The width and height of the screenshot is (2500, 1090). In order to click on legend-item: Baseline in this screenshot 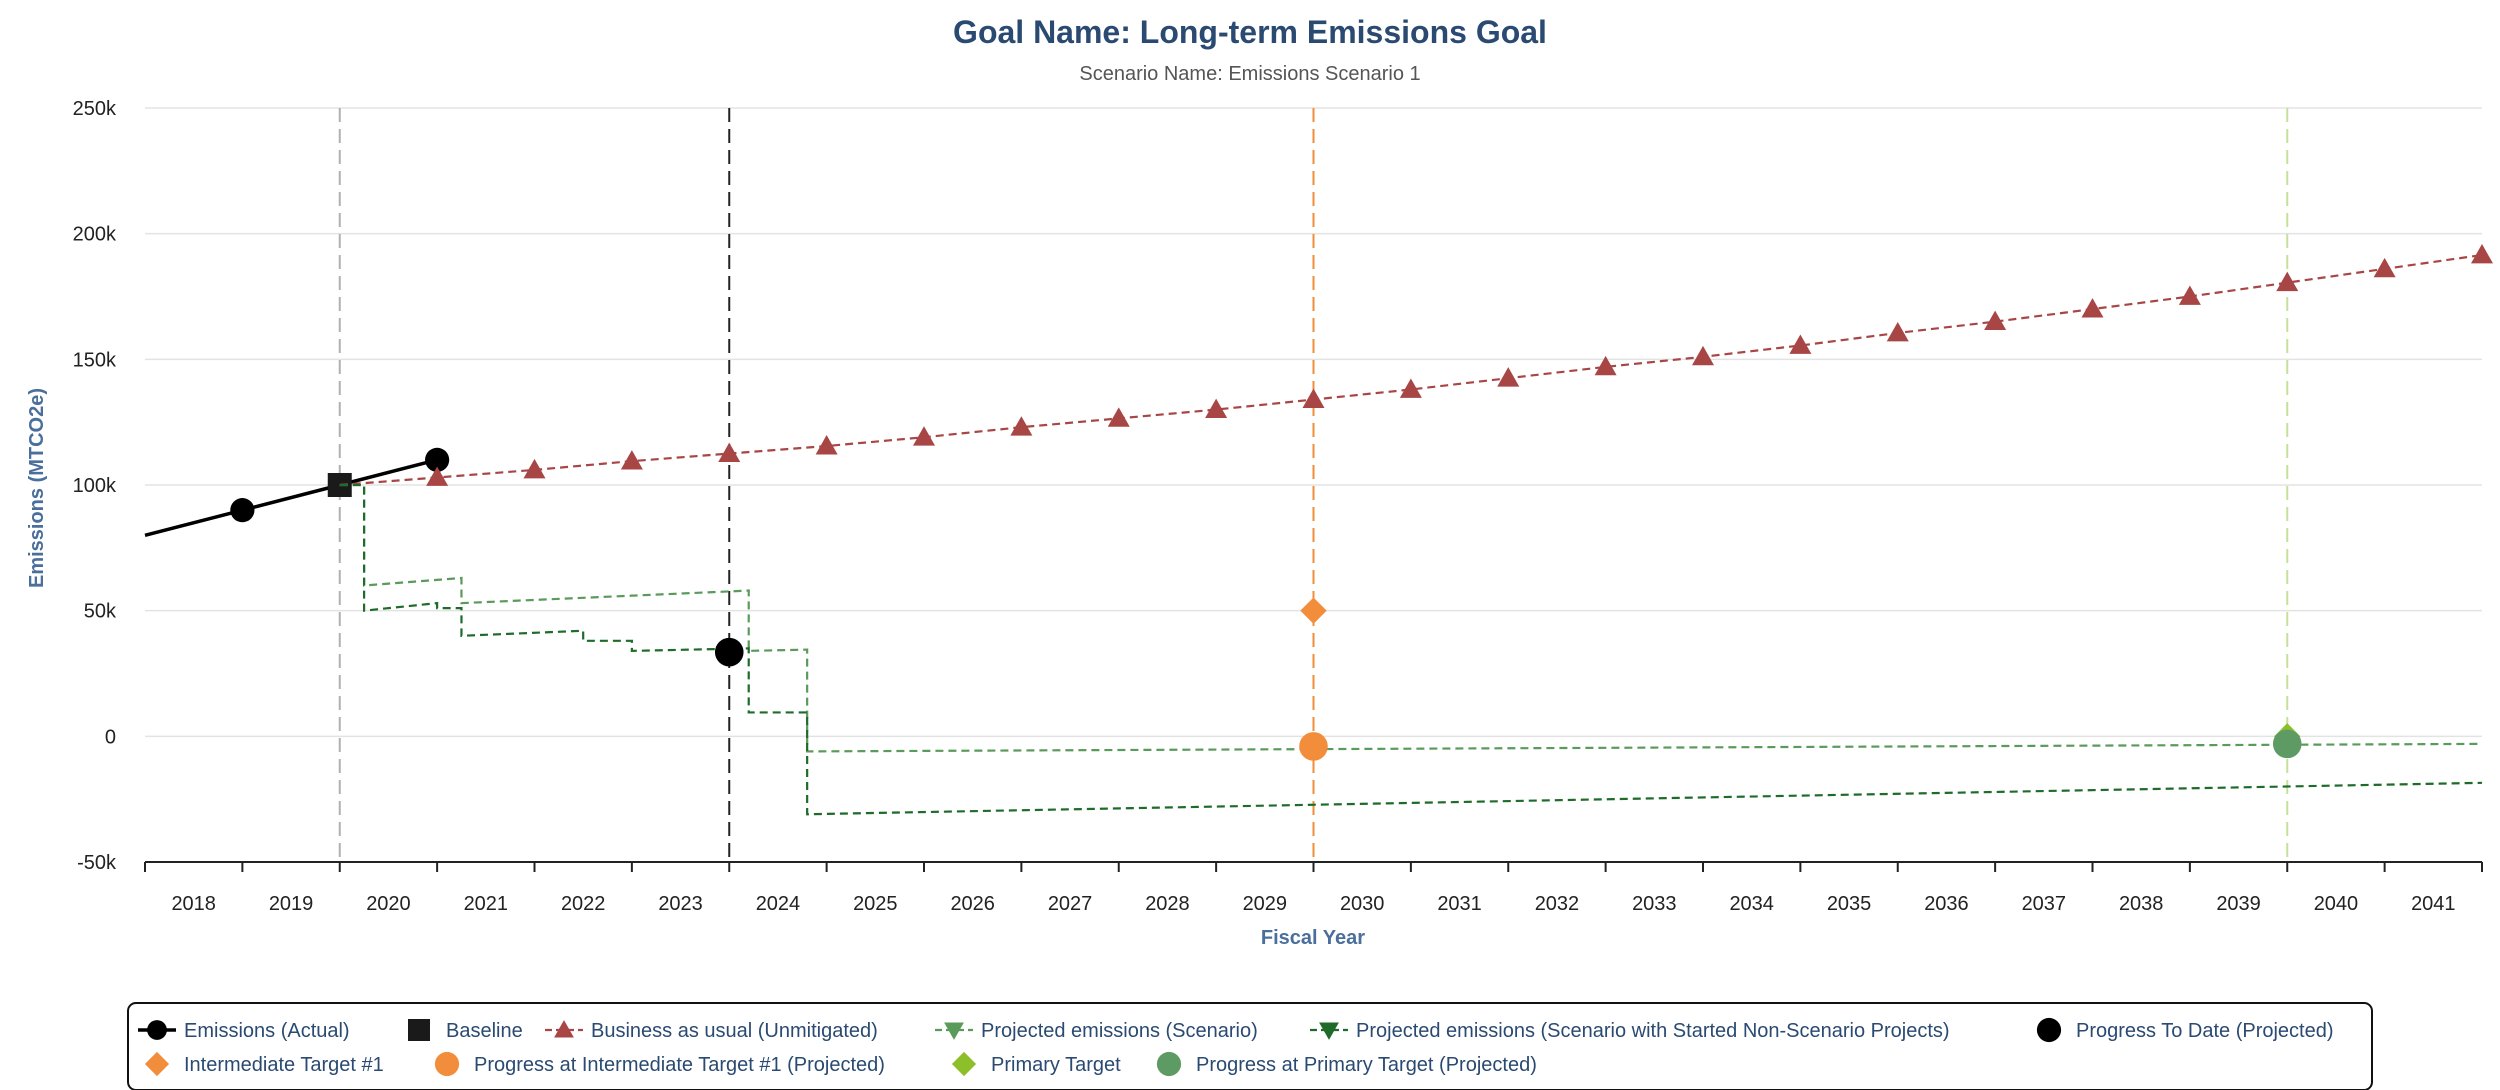, I will do `click(465, 1030)`.